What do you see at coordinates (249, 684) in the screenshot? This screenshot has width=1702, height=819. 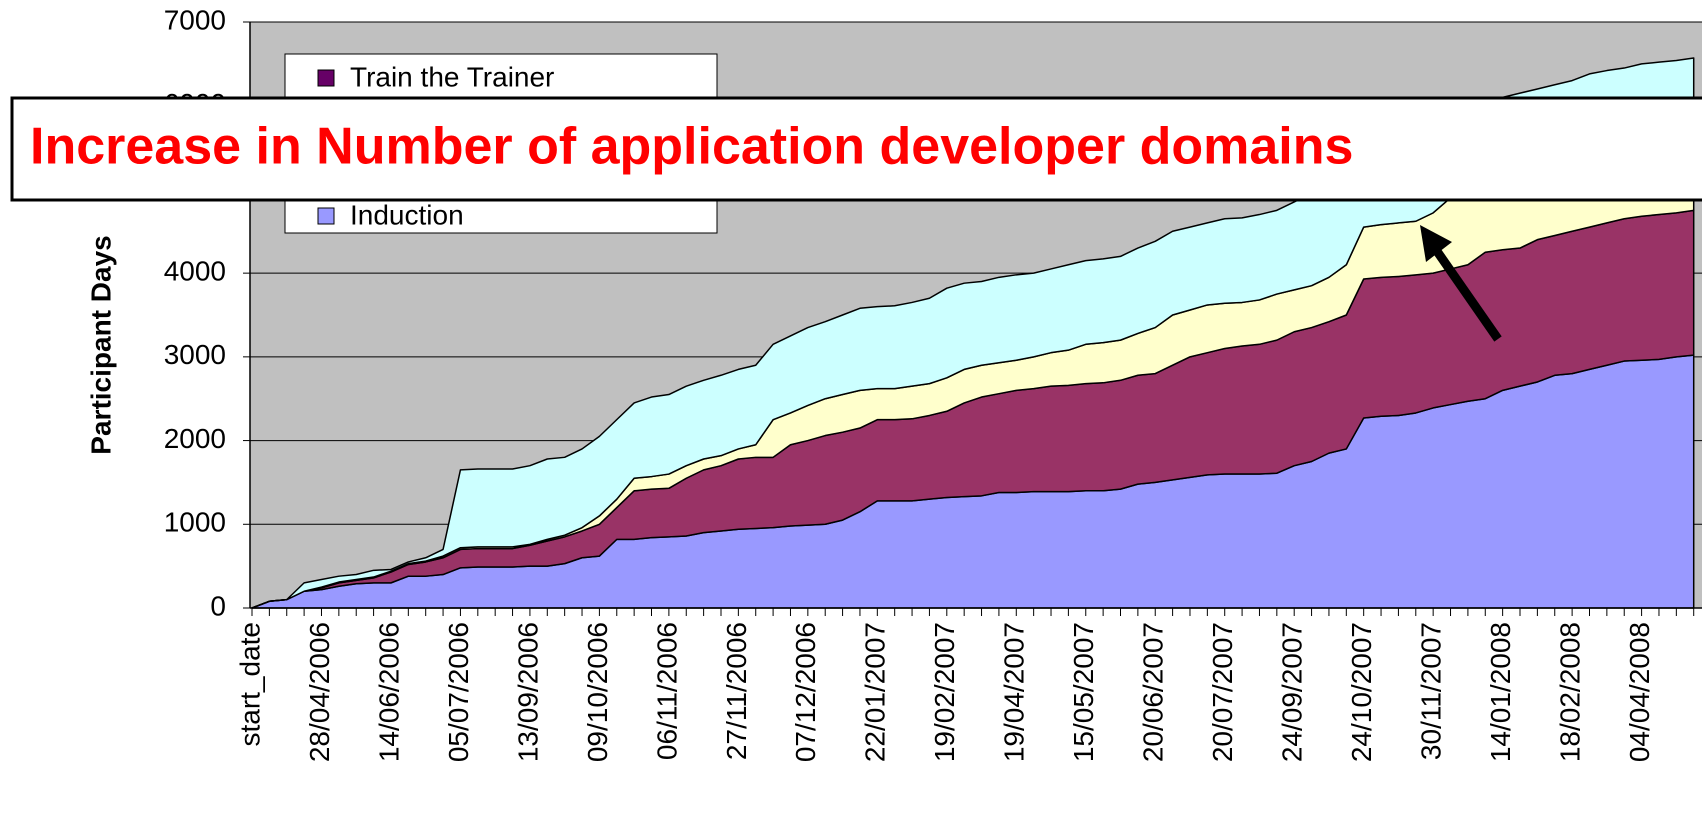 I see `x-tick-label: start_date` at bounding box center [249, 684].